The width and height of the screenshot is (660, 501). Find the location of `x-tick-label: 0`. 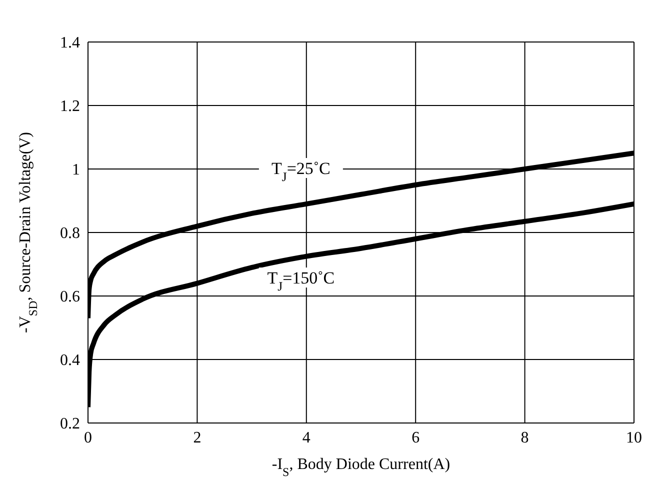

x-tick-label: 0 is located at coordinates (88, 437).